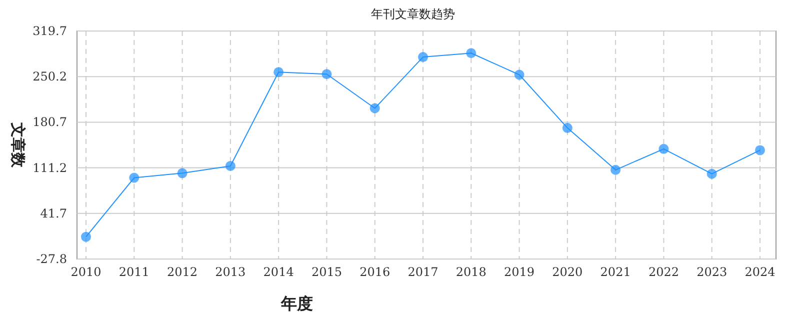 The width and height of the screenshot is (798, 330). I want to click on y-axis-title: 文章数, so click(18, 145).